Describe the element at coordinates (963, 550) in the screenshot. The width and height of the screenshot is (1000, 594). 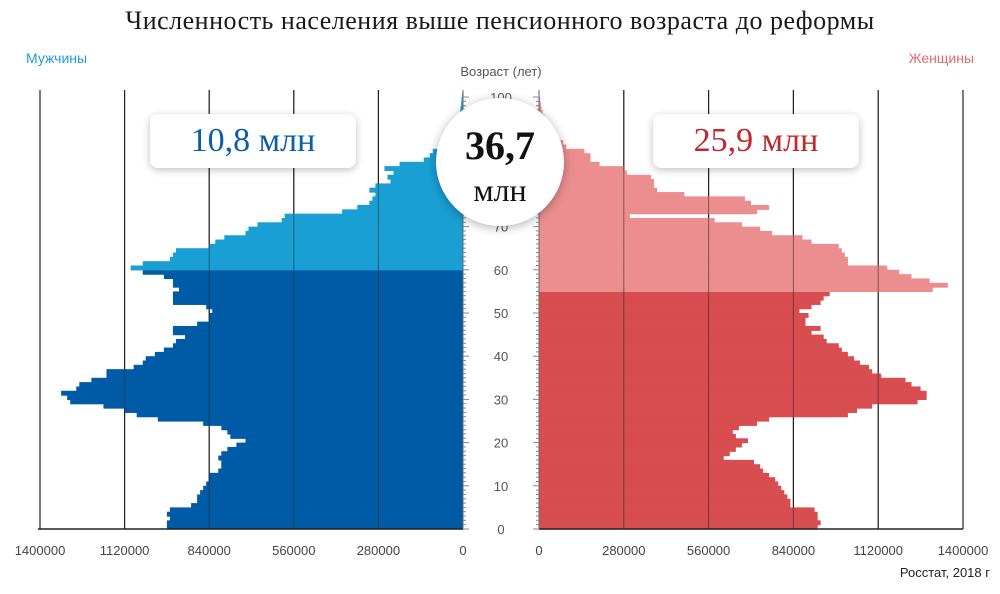
I see `x-tick-label-right: 1400000` at that location.